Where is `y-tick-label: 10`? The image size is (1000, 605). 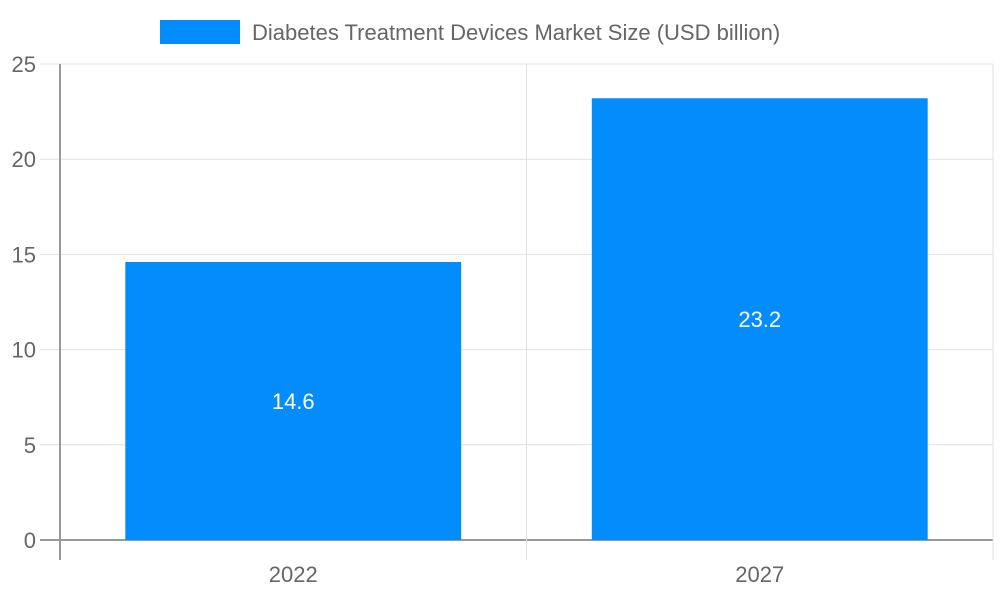 y-tick-label: 10 is located at coordinates (24, 350).